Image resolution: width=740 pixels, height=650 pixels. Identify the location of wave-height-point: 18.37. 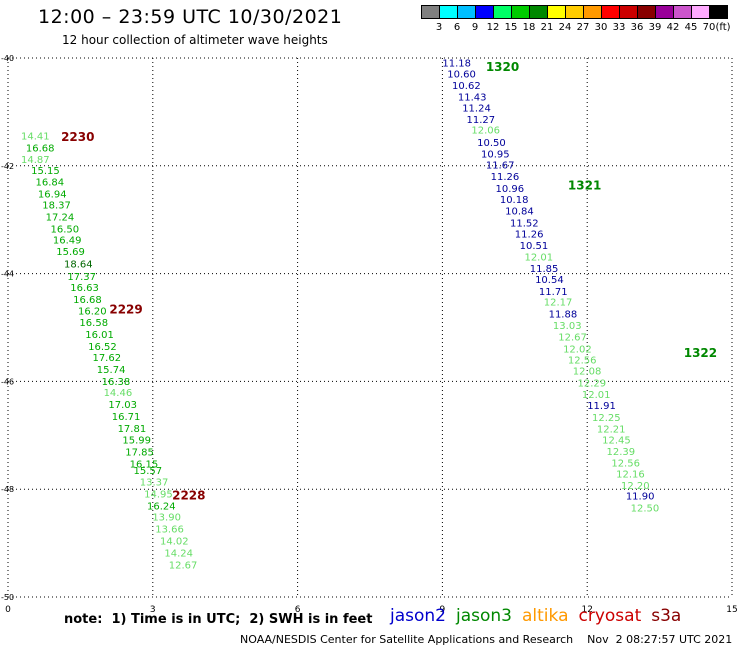
(56, 206).